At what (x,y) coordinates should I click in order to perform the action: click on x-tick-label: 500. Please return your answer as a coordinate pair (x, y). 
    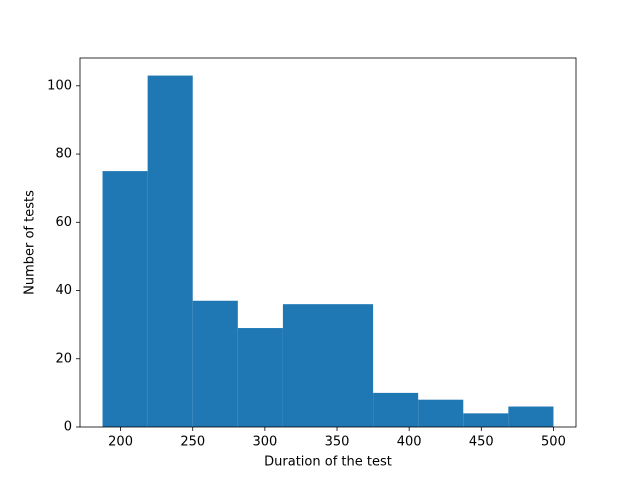
    Looking at the image, I should click on (553, 442).